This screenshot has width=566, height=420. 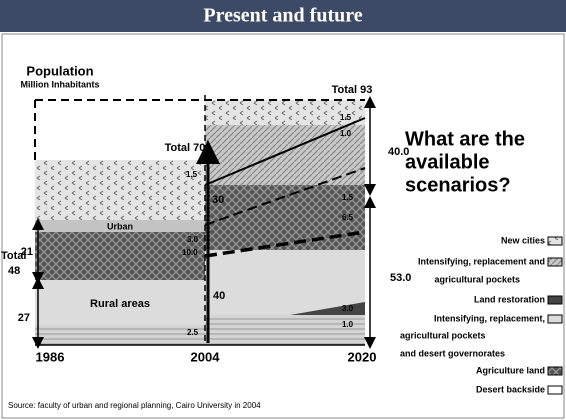 I want to click on area-label: Rural areas, so click(x=120, y=304).